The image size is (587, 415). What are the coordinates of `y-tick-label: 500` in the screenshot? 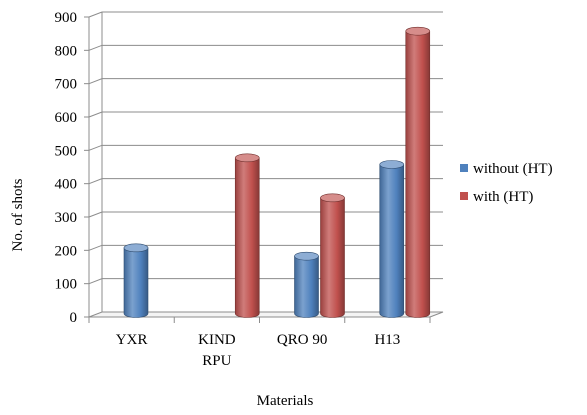 It's located at (66, 151).